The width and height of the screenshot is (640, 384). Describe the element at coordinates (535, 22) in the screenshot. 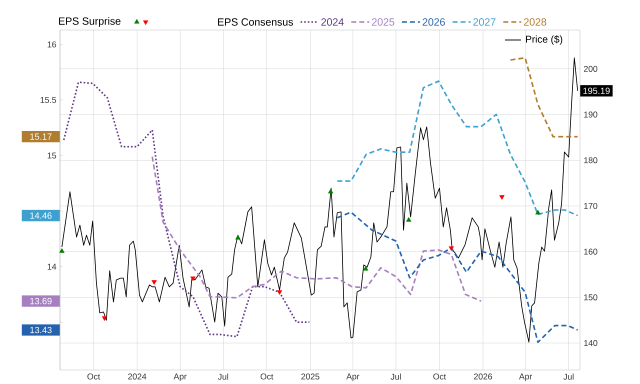

I see `legend-label: 2028` at that location.